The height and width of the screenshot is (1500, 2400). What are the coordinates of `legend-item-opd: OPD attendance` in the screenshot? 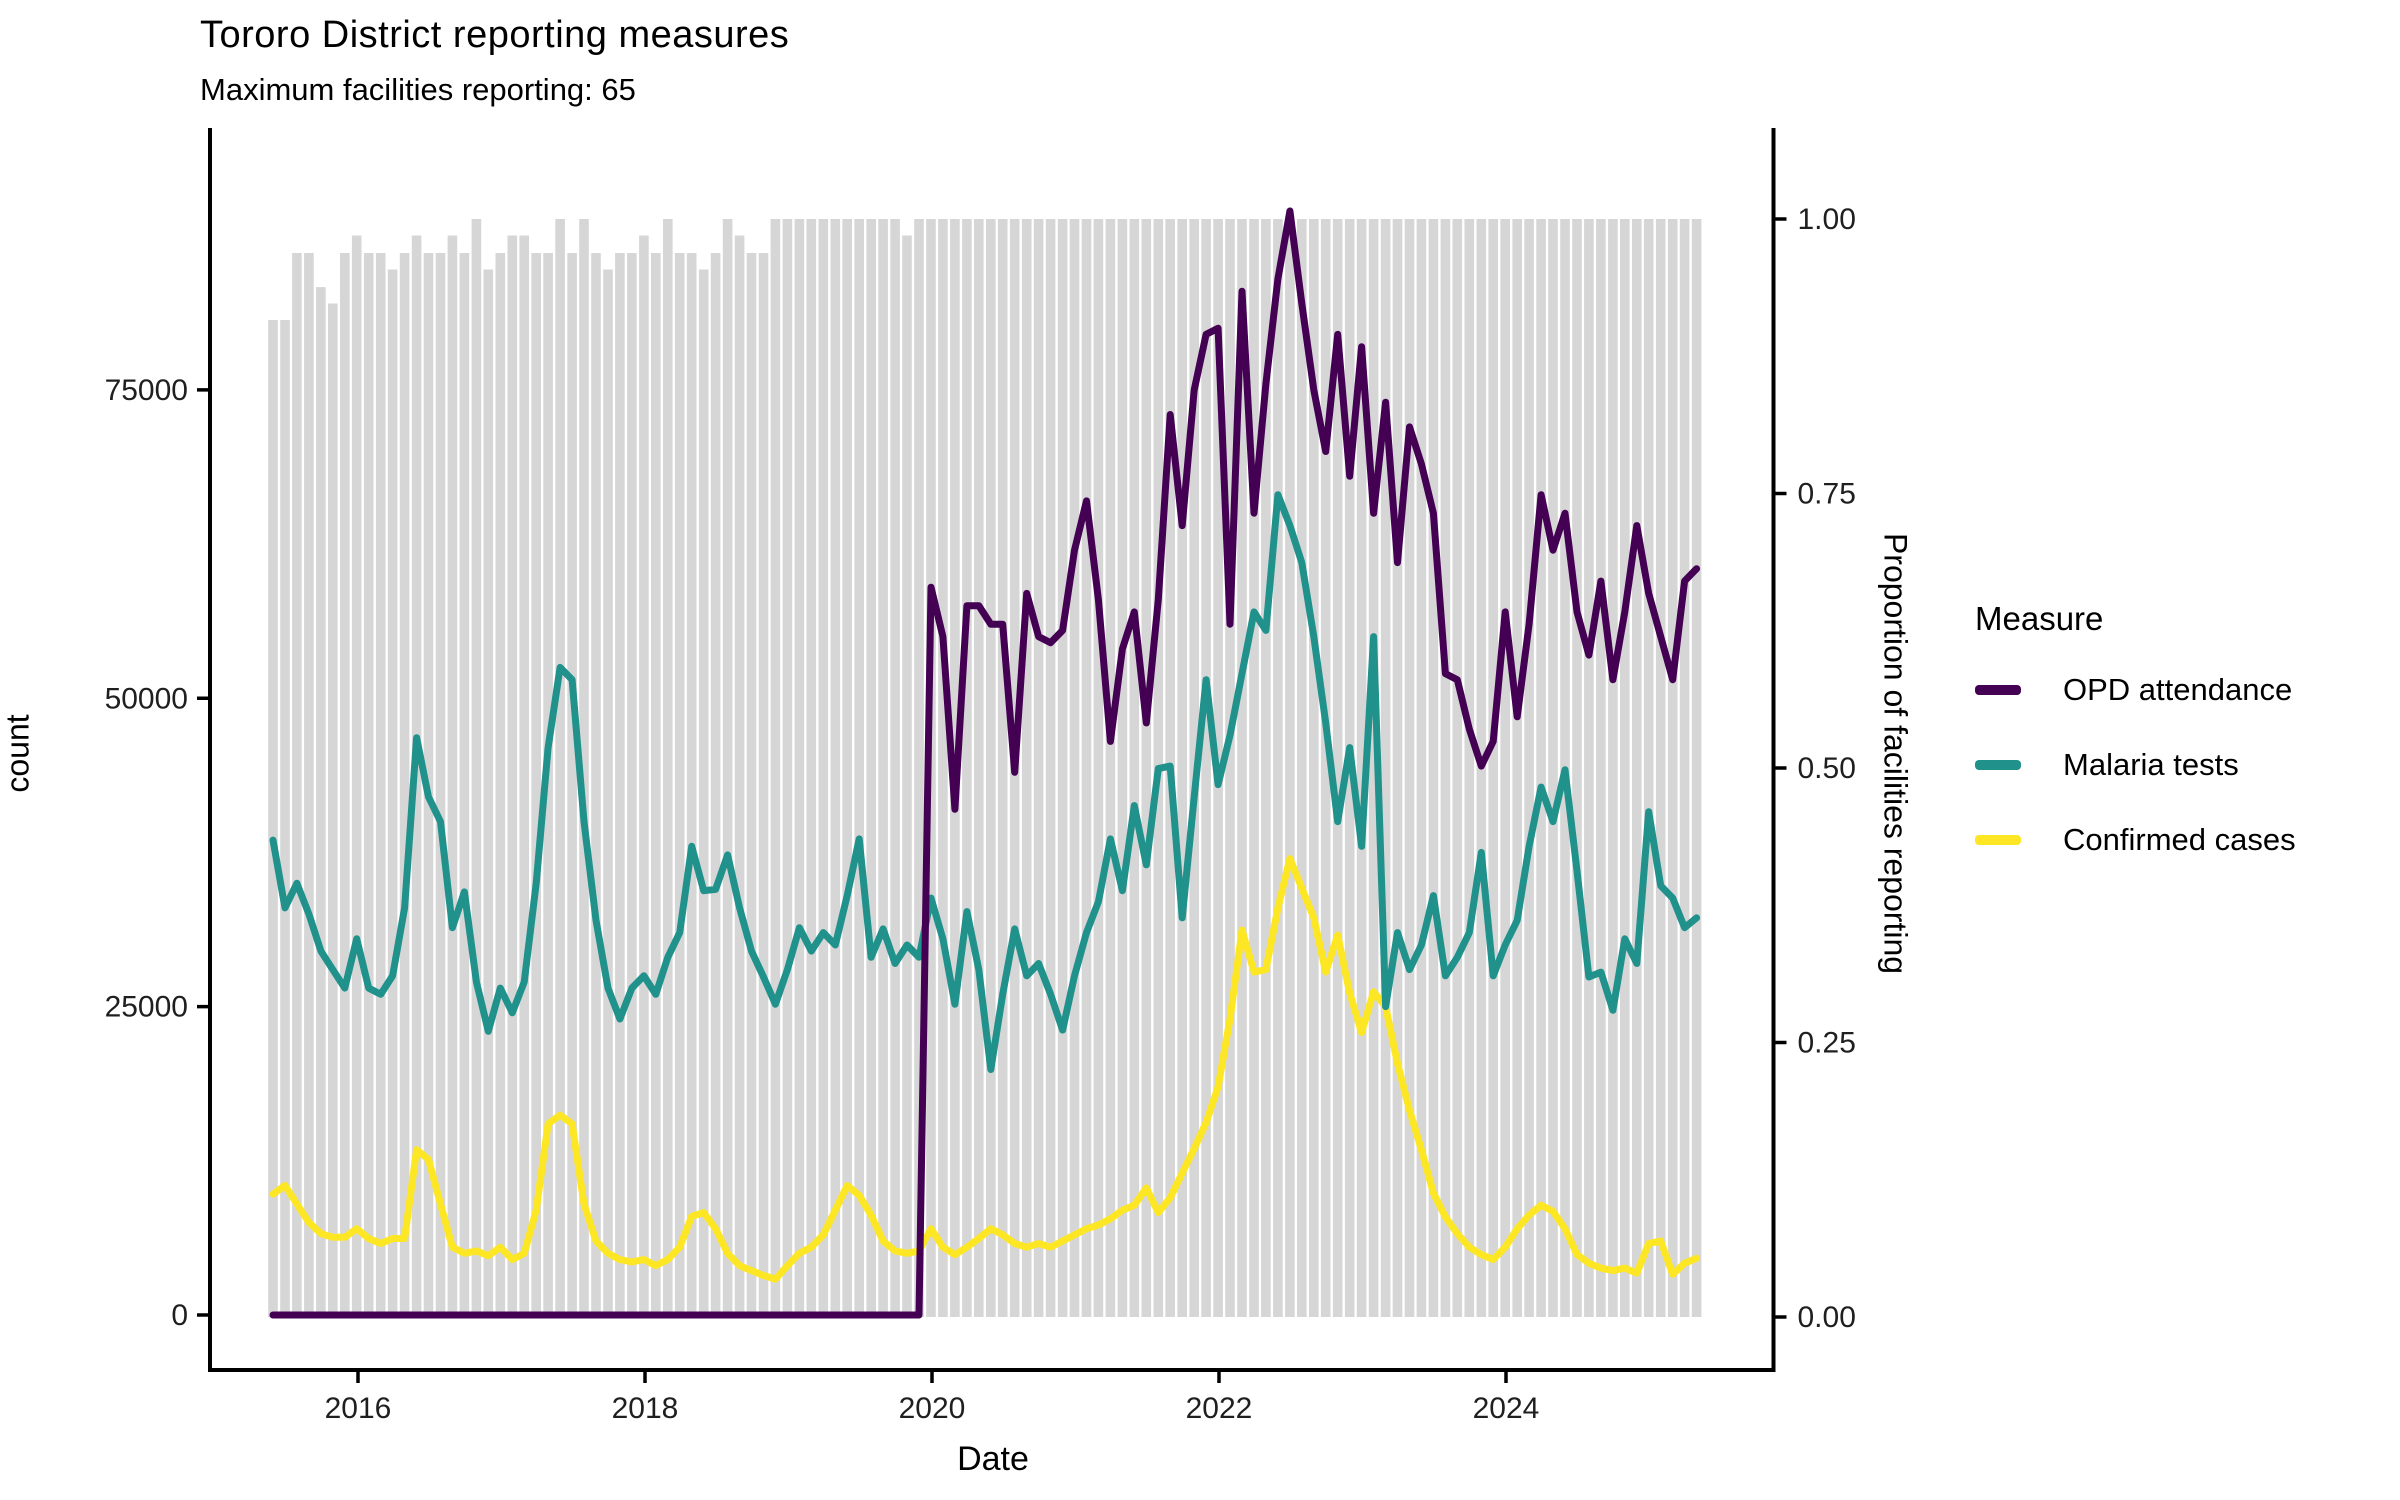 It's located at (2185, 690).